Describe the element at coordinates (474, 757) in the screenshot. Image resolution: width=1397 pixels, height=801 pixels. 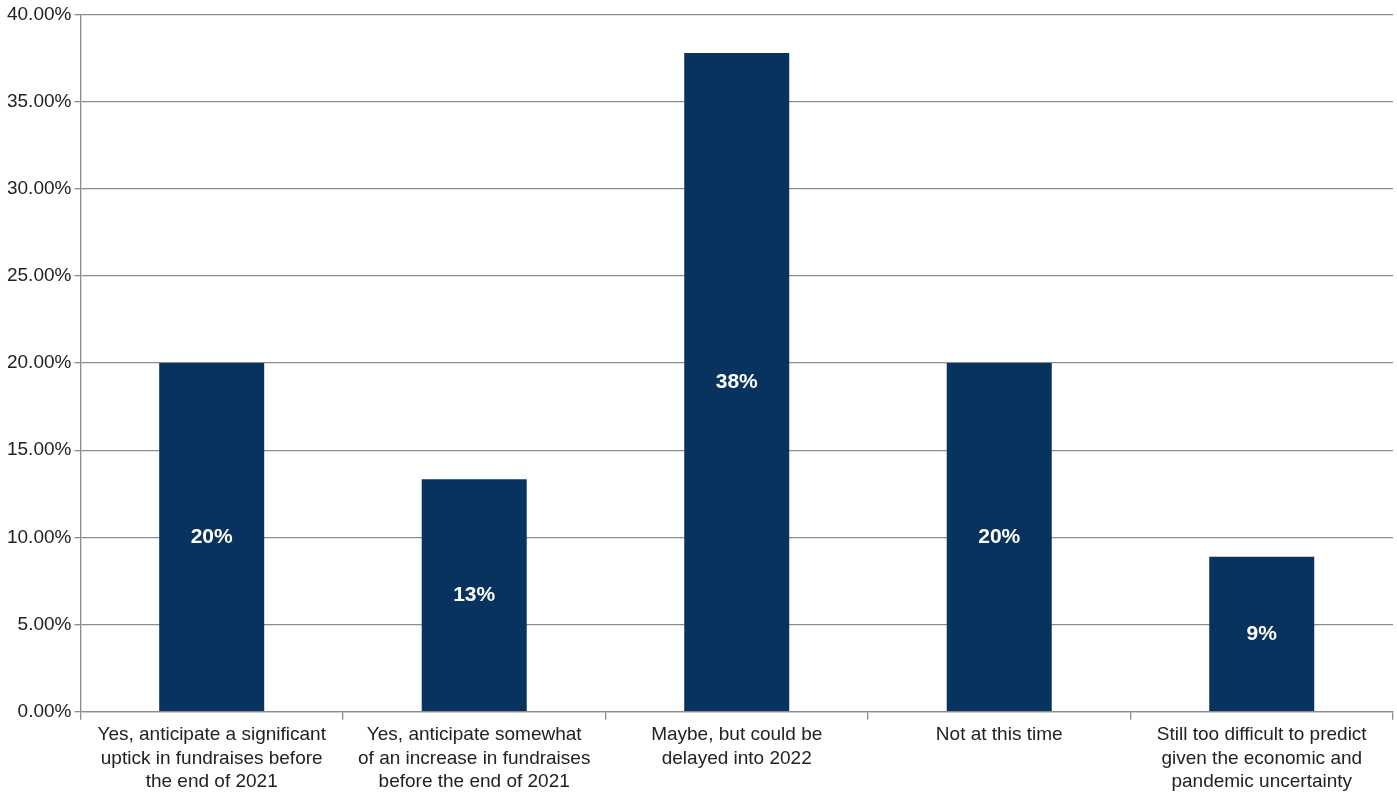
I see `x-tick-label: Yes, anticipate somewhat of an increase in fundraises before the end of 2021` at that location.